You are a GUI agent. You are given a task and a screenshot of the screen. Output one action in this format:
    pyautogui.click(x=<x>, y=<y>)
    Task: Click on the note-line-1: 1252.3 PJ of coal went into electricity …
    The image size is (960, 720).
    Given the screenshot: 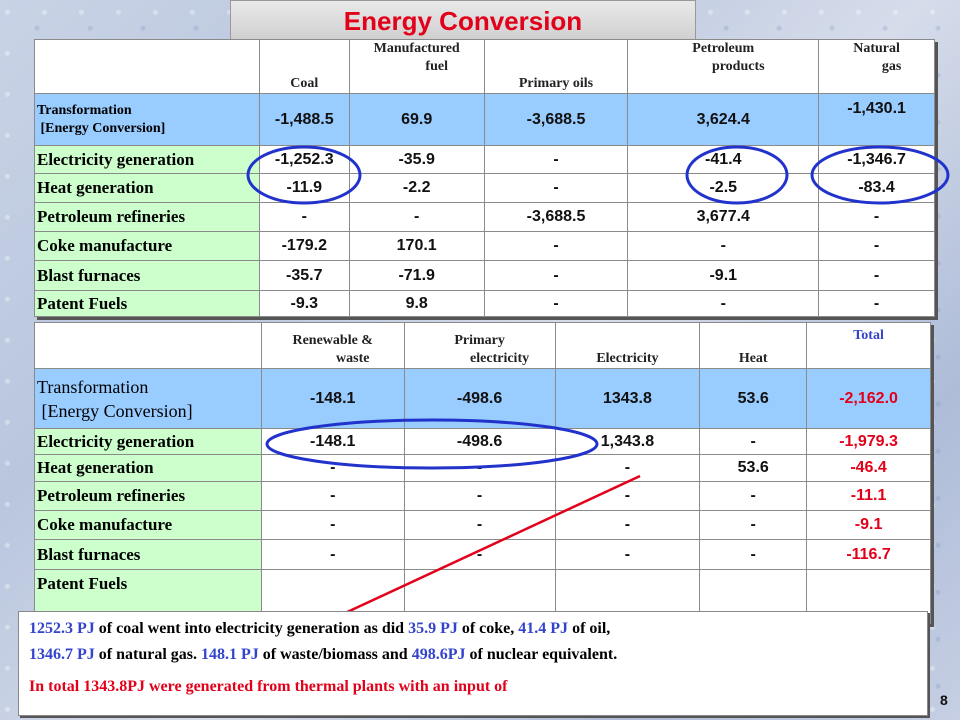 What is the action you would take?
    pyautogui.click(x=473, y=629)
    